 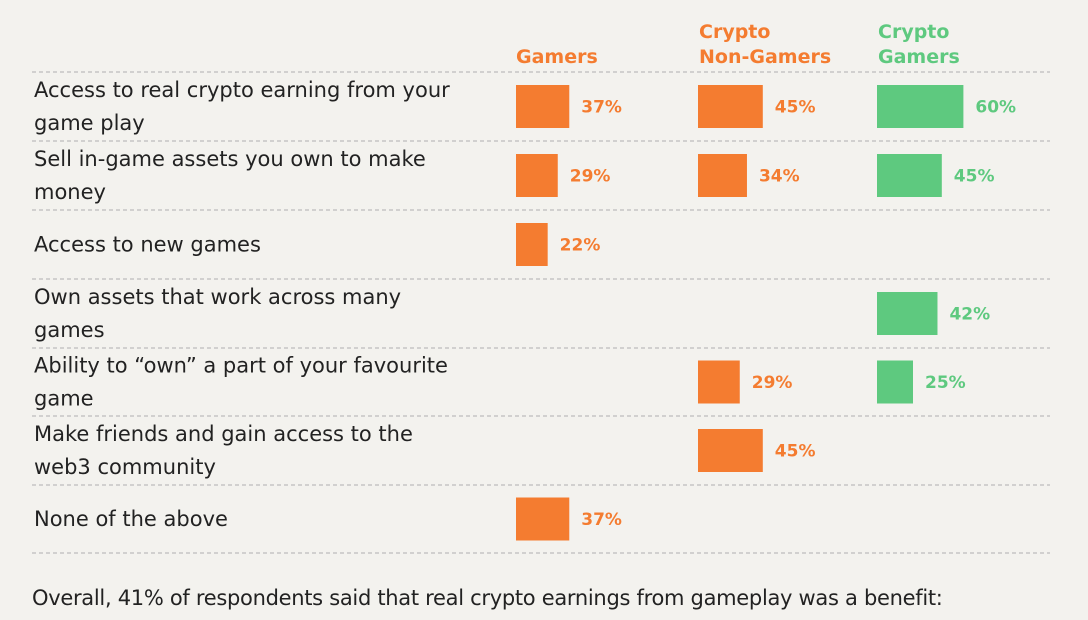 What do you see at coordinates (919, 57) in the screenshot?
I see `column-header-2: Gamers` at bounding box center [919, 57].